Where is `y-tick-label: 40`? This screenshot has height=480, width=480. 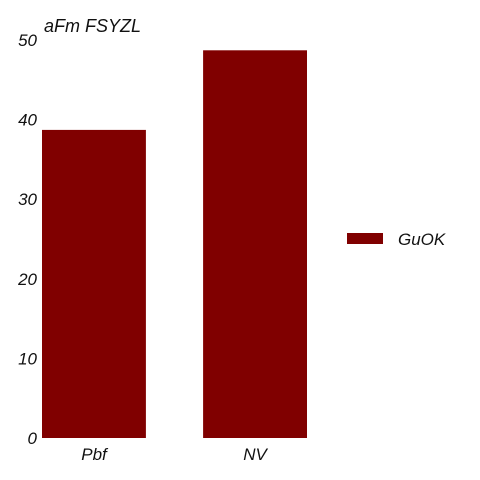
y-tick-label: 40 is located at coordinates (27, 120).